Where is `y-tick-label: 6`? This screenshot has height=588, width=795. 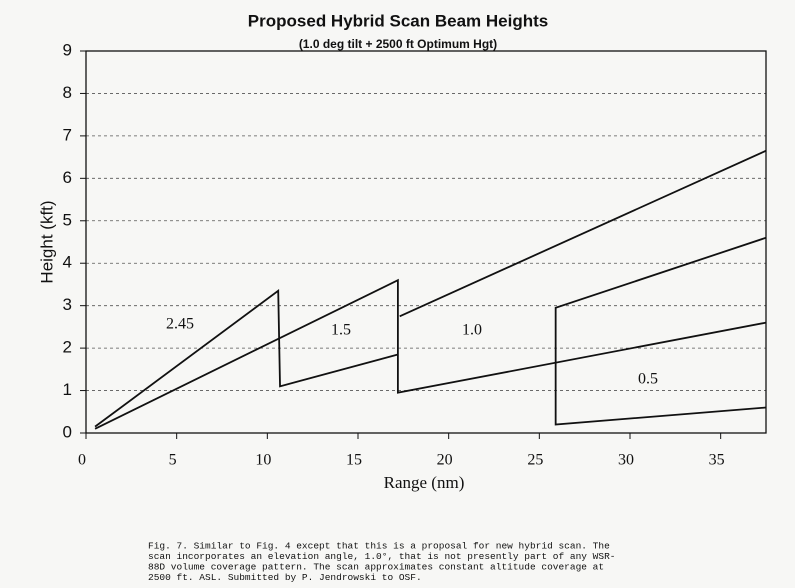 y-tick-label: 6 is located at coordinates (67, 177).